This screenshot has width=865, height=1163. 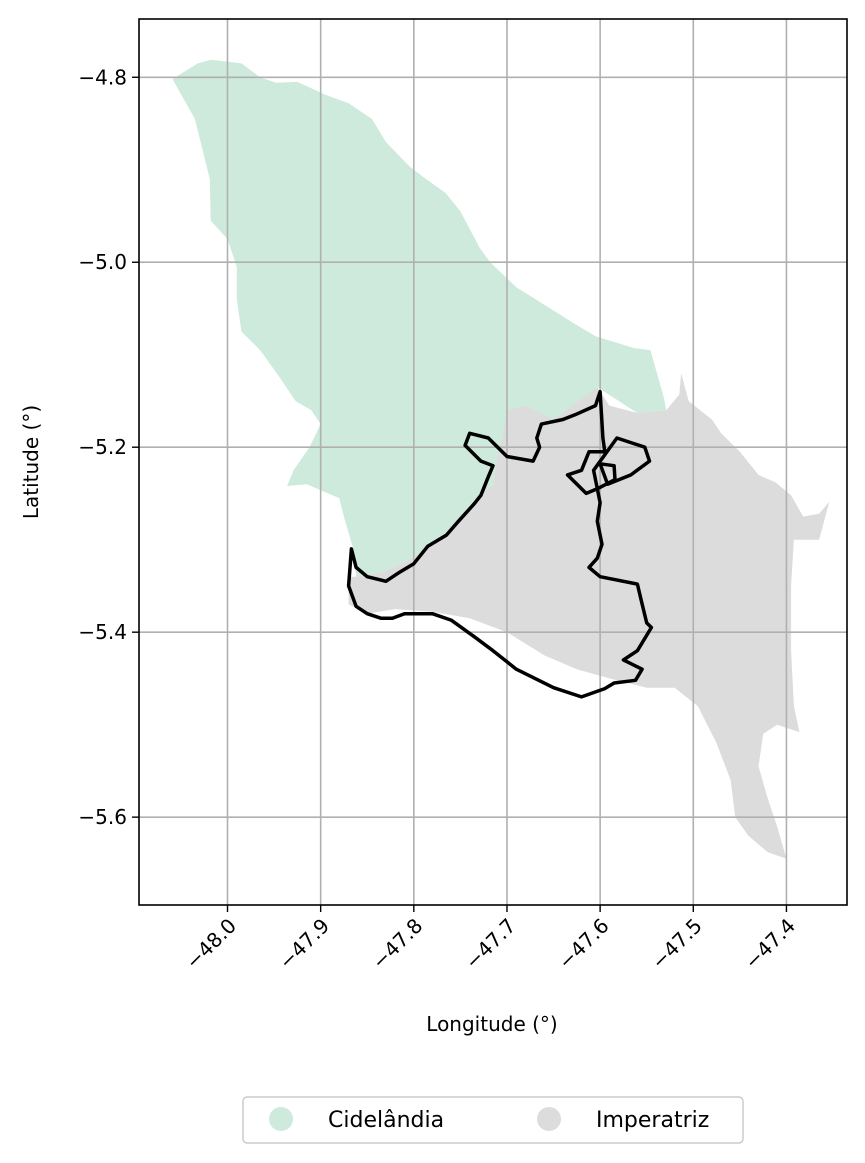 What do you see at coordinates (102, 77) in the screenshot?
I see `y-tick-label: −4.8` at bounding box center [102, 77].